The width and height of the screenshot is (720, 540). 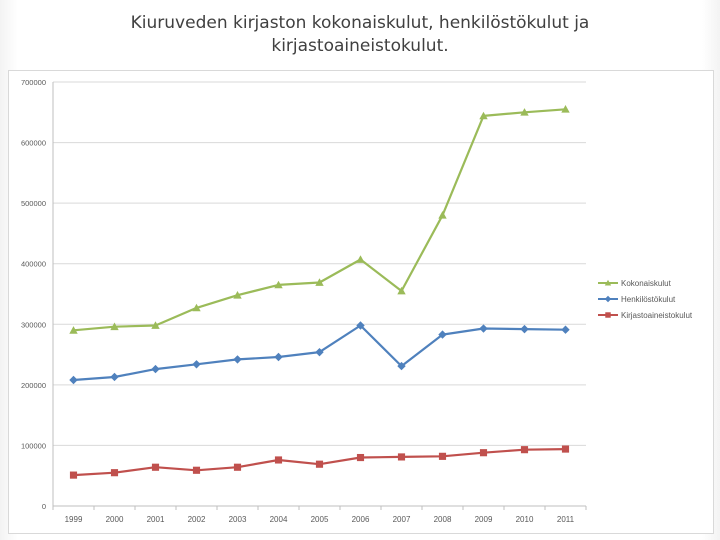 I want to click on legend-label: Kirjastoaineistokulut, so click(x=657, y=315).